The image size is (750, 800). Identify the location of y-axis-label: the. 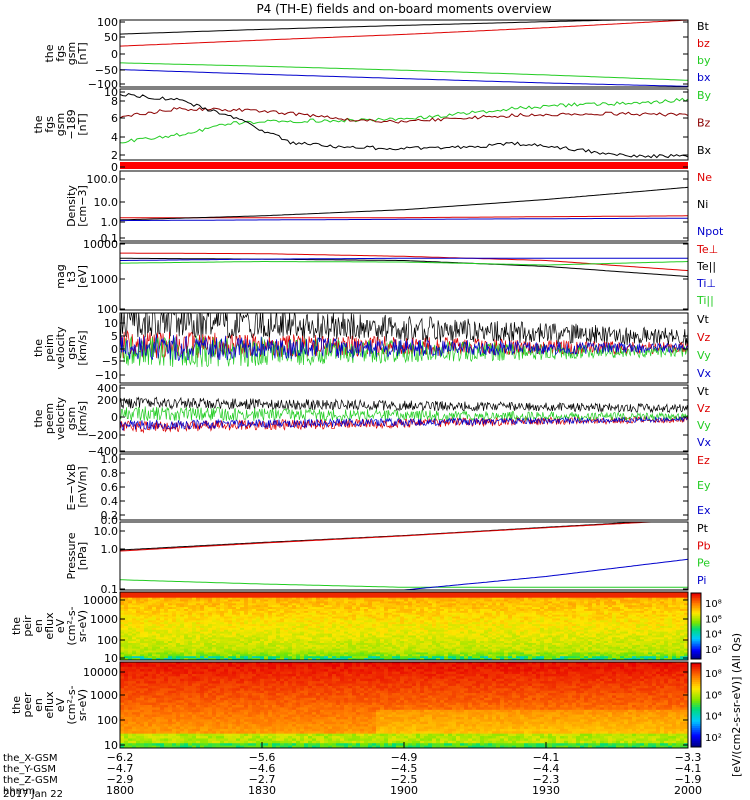
(38, 418).